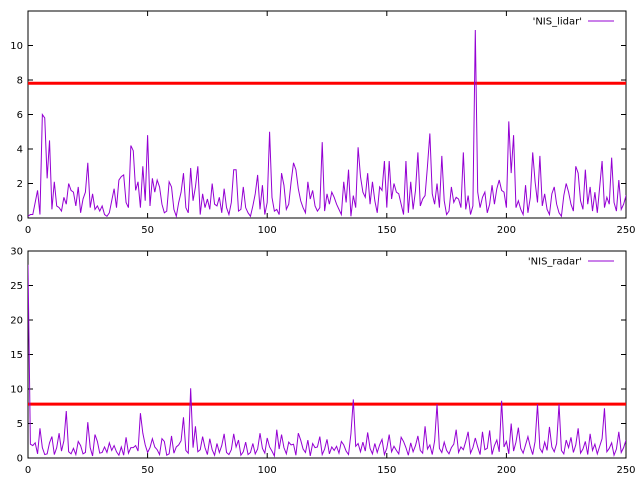 This screenshot has height=485, width=640. Describe the element at coordinates (625, 470) in the screenshot. I see `radar-x-tick-label: 250` at that location.